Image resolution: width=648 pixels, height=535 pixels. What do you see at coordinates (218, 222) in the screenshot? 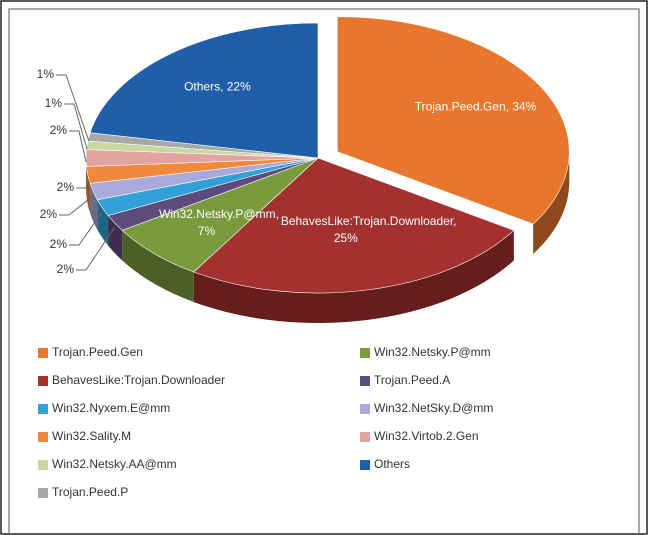
I see `data-label: Win32.Netsky.P@mm, 7%` at bounding box center [218, 222].